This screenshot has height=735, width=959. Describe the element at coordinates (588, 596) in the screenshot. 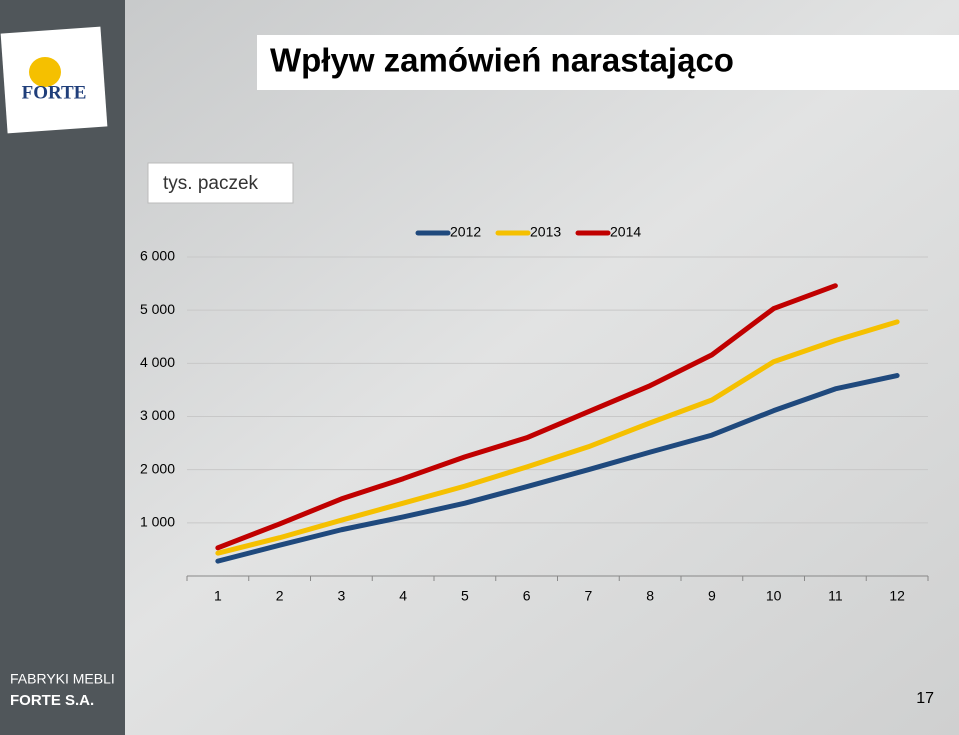

I see `x-tick-label: 7` at that location.